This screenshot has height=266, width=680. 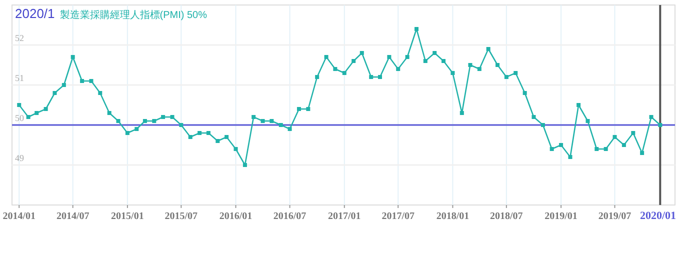 What do you see at coordinates (134, 15) in the screenshot?
I see `text: 製造業採購經理人指標(PMI) 50%` at bounding box center [134, 15].